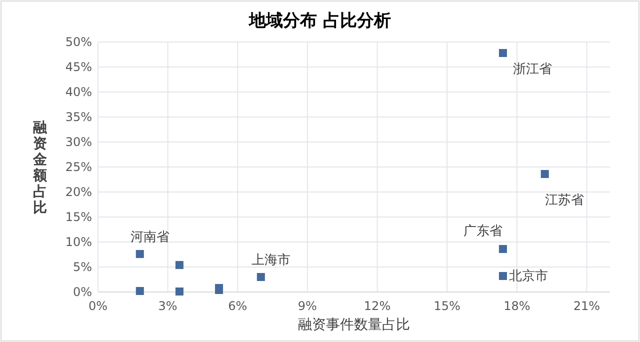  Describe the element at coordinates (307, 306) in the screenshot. I see `x-tick-label: 9%` at that location.